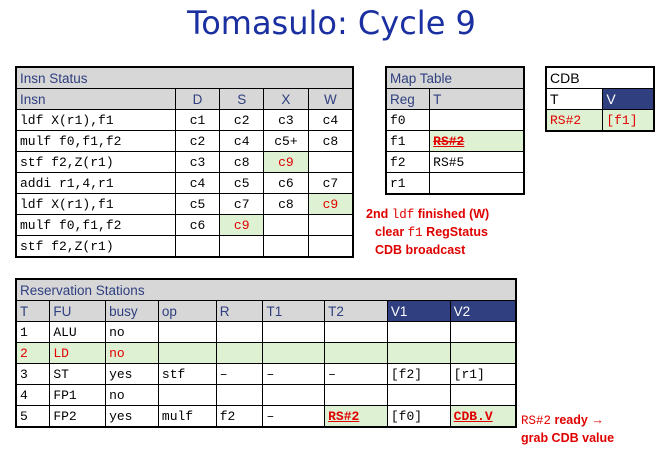 The width and height of the screenshot is (663, 450). Describe the element at coordinates (455, 232) in the screenshot. I see `note-text: RegStatus` at that location.